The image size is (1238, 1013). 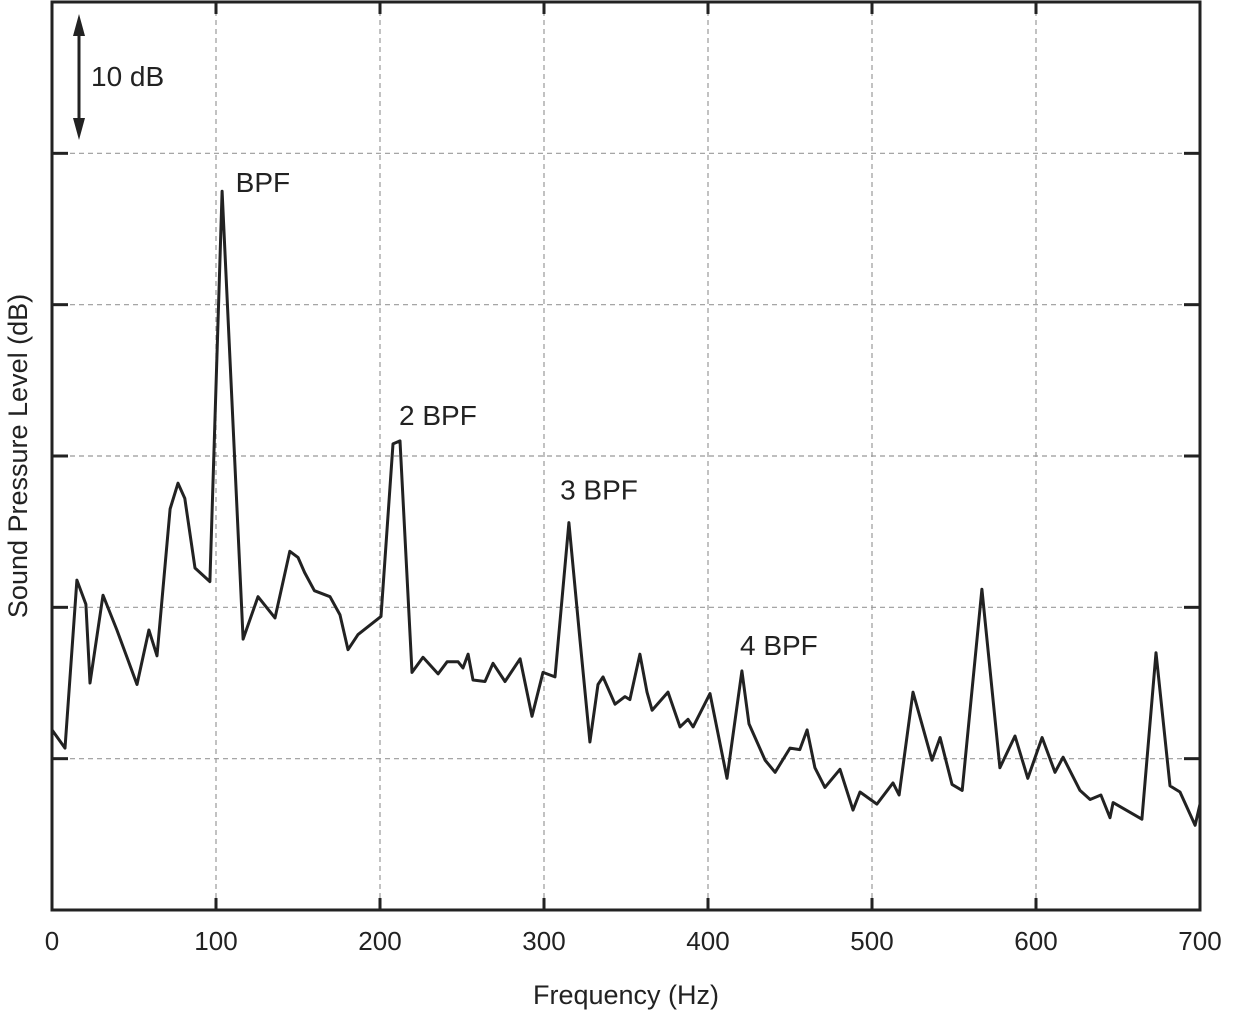 What do you see at coordinates (79, 25) in the screenshot?
I see `arrow-up-icon` at bounding box center [79, 25].